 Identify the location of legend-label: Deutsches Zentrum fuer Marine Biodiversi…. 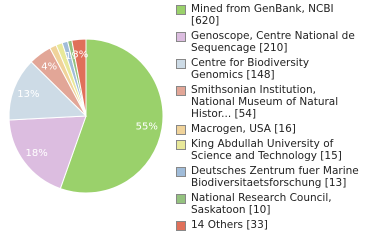
(275, 177).